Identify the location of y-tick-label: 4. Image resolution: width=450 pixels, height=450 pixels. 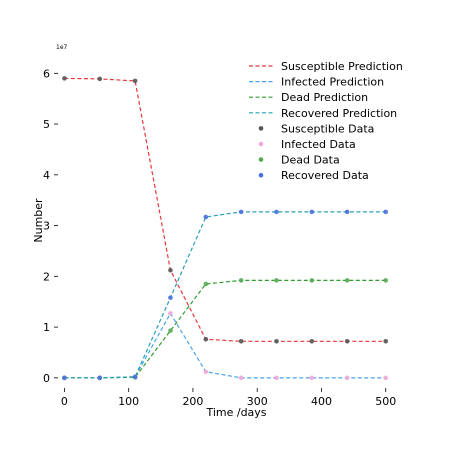
(46, 175).